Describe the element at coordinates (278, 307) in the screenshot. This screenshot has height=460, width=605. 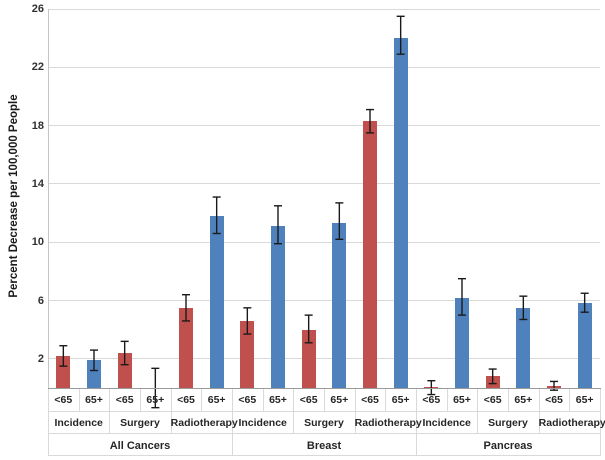
I see `bar-breast-incidence-over65` at that location.